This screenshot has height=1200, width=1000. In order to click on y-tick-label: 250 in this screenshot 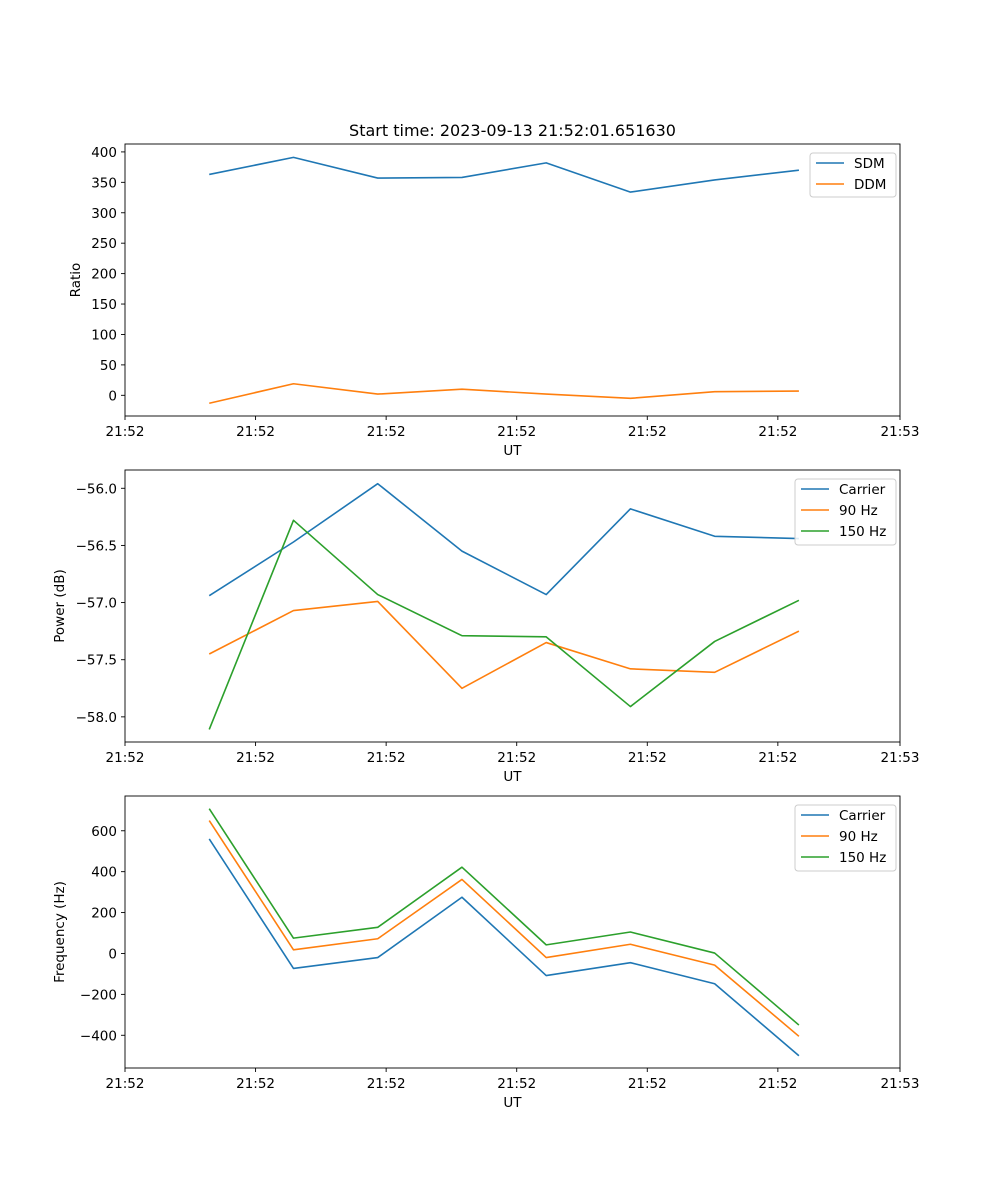, I will do `click(104, 244)`.